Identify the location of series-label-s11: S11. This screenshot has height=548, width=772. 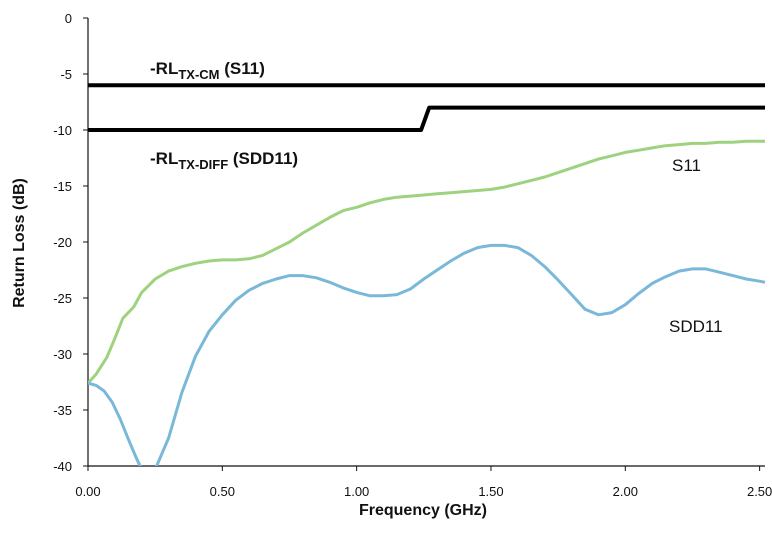
(686, 165).